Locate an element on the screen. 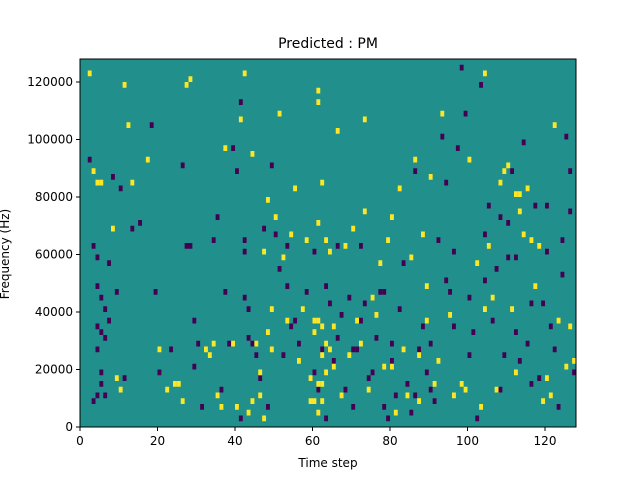 This screenshot has width=640, height=480. x-tick-label: 120 is located at coordinates (545, 441).